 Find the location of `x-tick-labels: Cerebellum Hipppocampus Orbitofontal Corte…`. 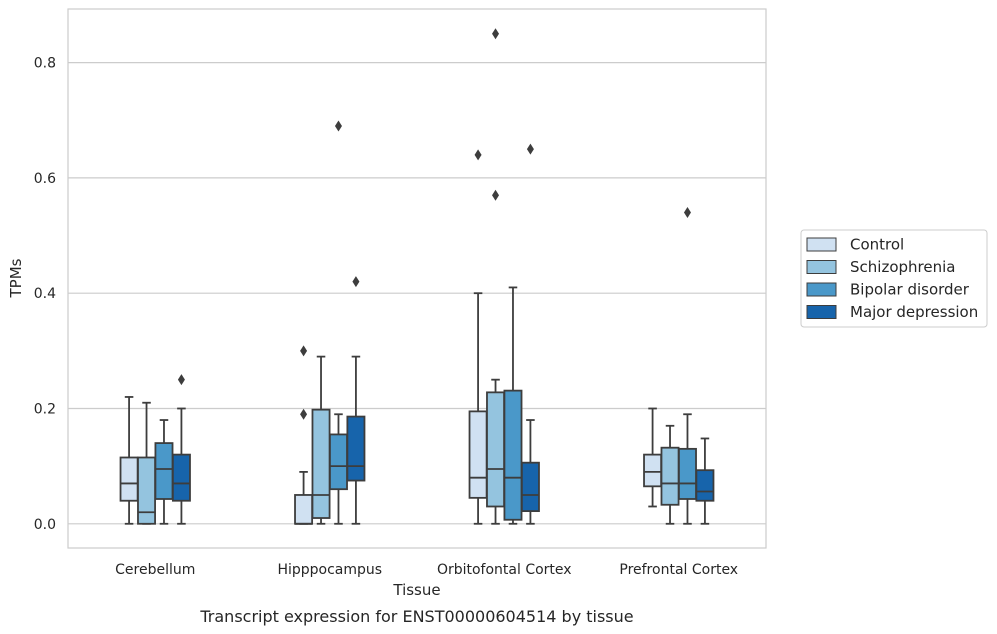

x-tick-labels: Cerebellum Hipppocampus Orbitofontal Corte… is located at coordinates (426, 570).